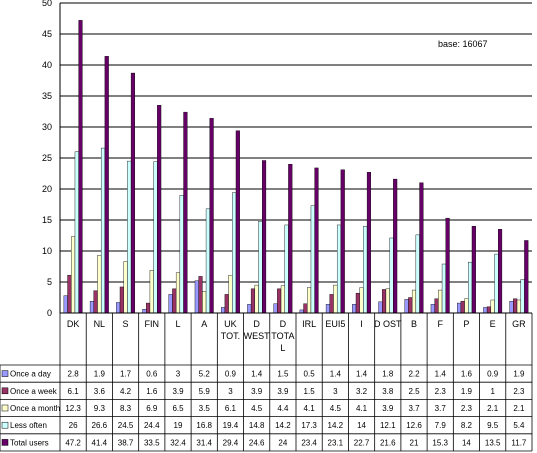  I want to click on category-label: NL, so click(100, 324).